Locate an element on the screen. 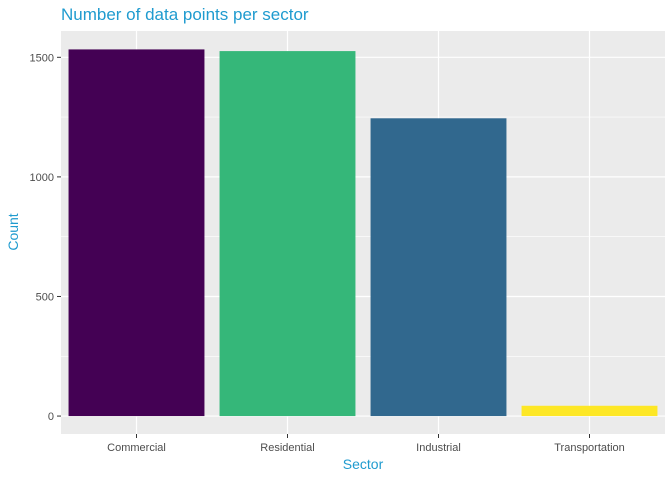 The image size is (672, 480). y-tick-label: 1000 is located at coordinates (42, 178).